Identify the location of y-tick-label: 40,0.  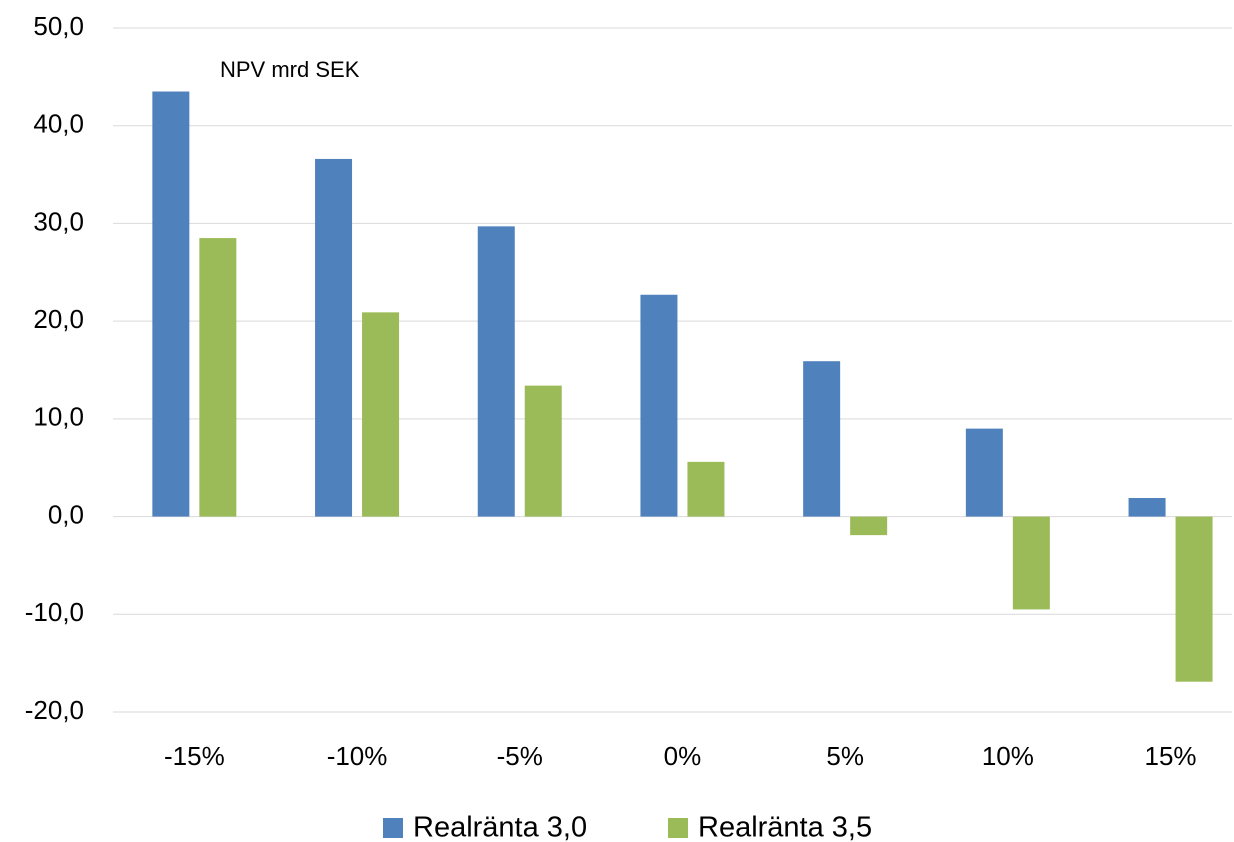
(58, 124).